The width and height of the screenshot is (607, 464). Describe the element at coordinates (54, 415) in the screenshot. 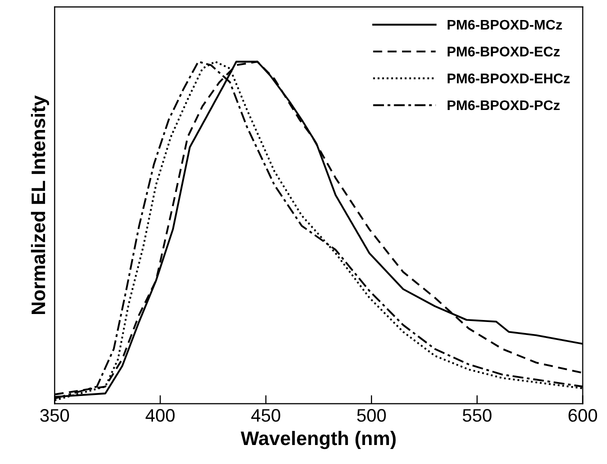

I see `x-tick-label: 350` at that location.